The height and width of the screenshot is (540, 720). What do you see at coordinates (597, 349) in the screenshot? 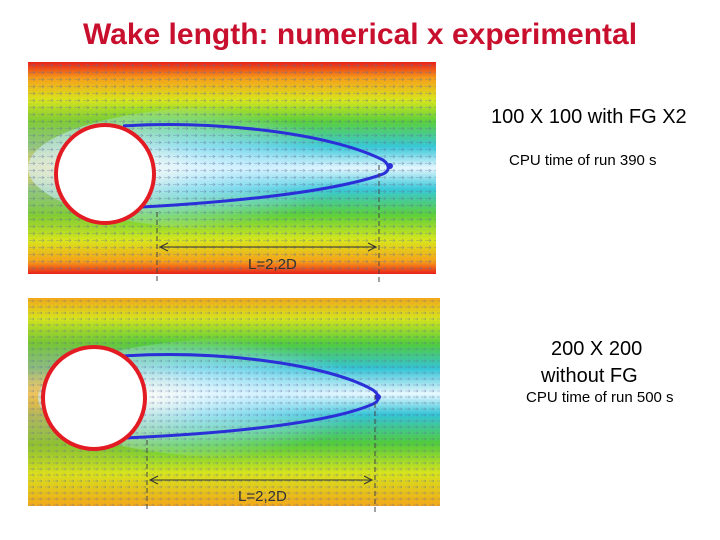
I see `grid-label-2-line1: 200 X 200` at bounding box center [597, 349].